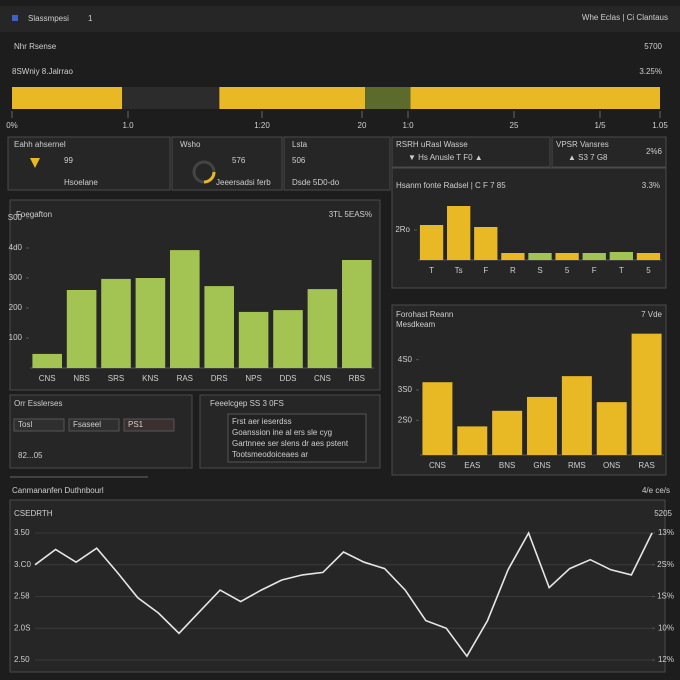  What do you see at coordinates (48, 18) in the screenshot?
I see `app-name: Slassmpesi` at bounding box center [48, 18].